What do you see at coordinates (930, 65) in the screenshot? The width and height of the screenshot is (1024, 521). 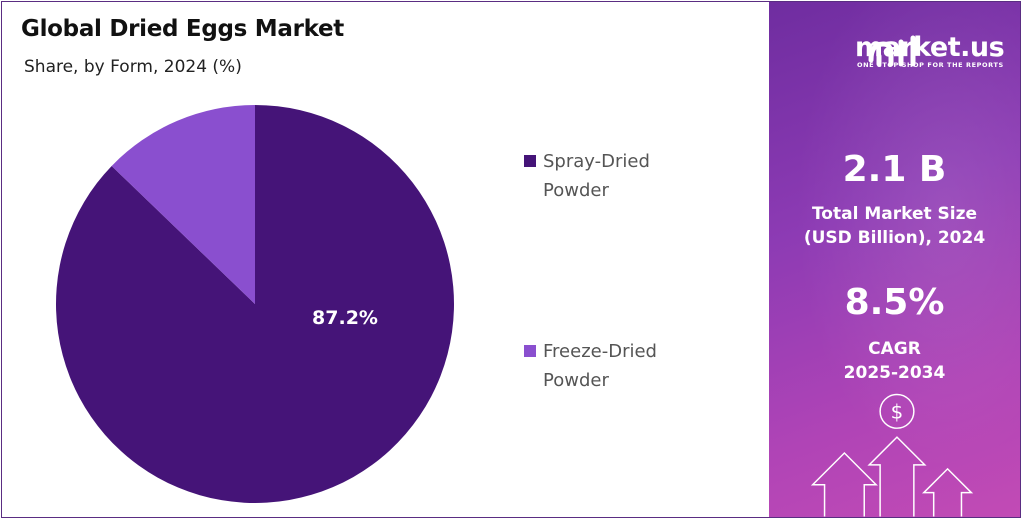 I see `brand-tagline: ONE STOP SHOP FOR THE REPORTS` at bounding box center [930, 65].